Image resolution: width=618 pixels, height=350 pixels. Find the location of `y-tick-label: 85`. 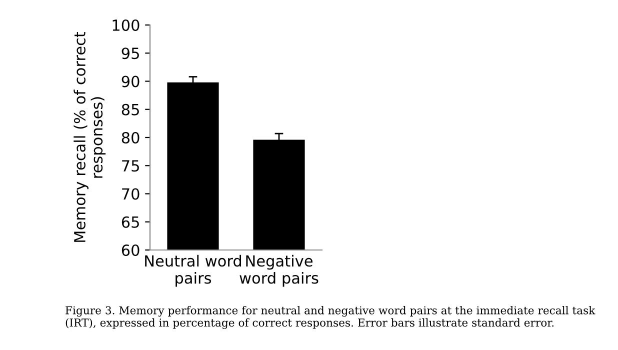

y-tick-label: 85 is located at coordinates (130, 110).